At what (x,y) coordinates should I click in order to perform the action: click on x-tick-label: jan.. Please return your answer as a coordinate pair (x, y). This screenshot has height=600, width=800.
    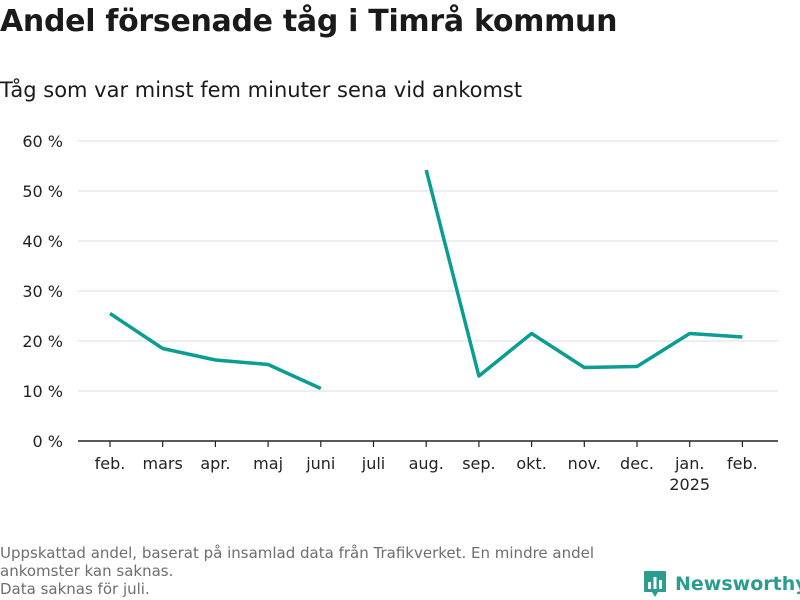
    Looking at the image, I should click on (689, 463).